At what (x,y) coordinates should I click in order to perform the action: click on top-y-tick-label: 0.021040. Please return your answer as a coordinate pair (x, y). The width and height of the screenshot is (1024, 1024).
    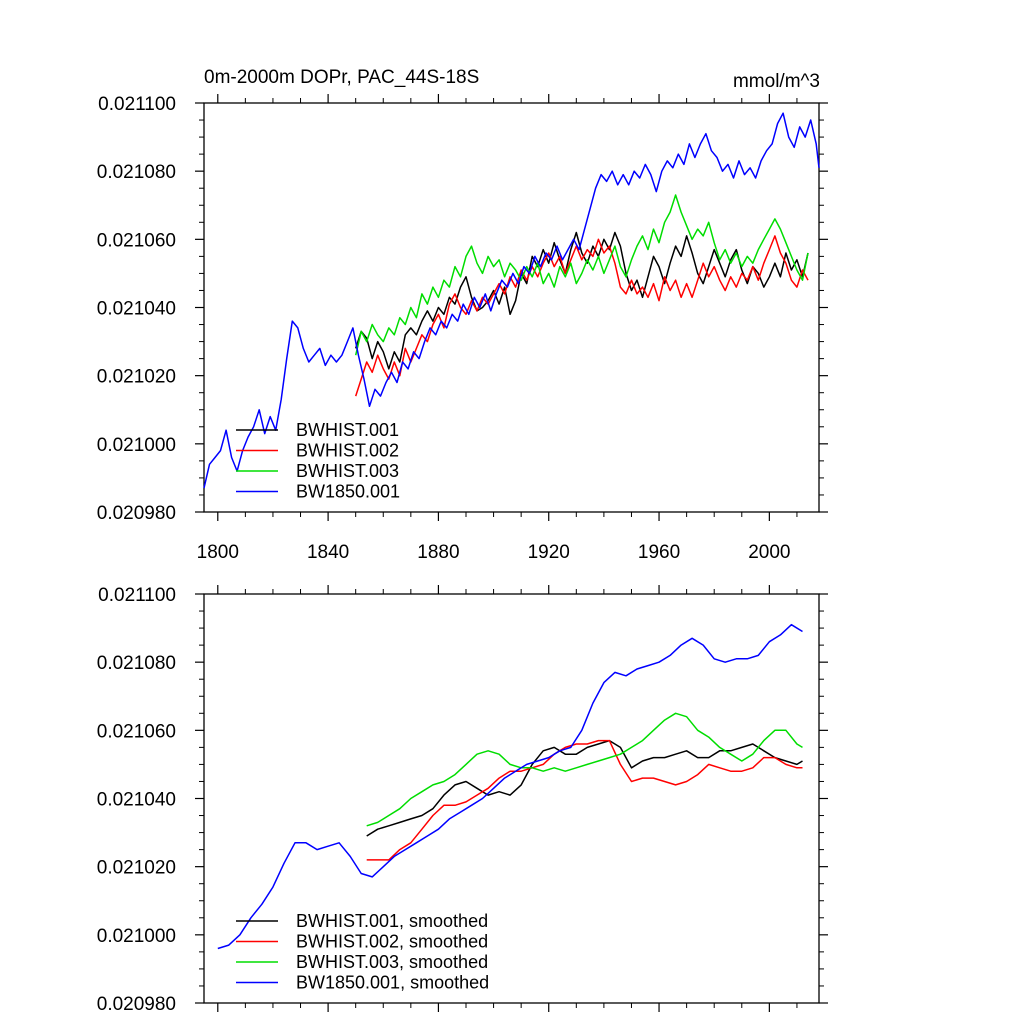
    Looking at the image, I should click on (136, 309).